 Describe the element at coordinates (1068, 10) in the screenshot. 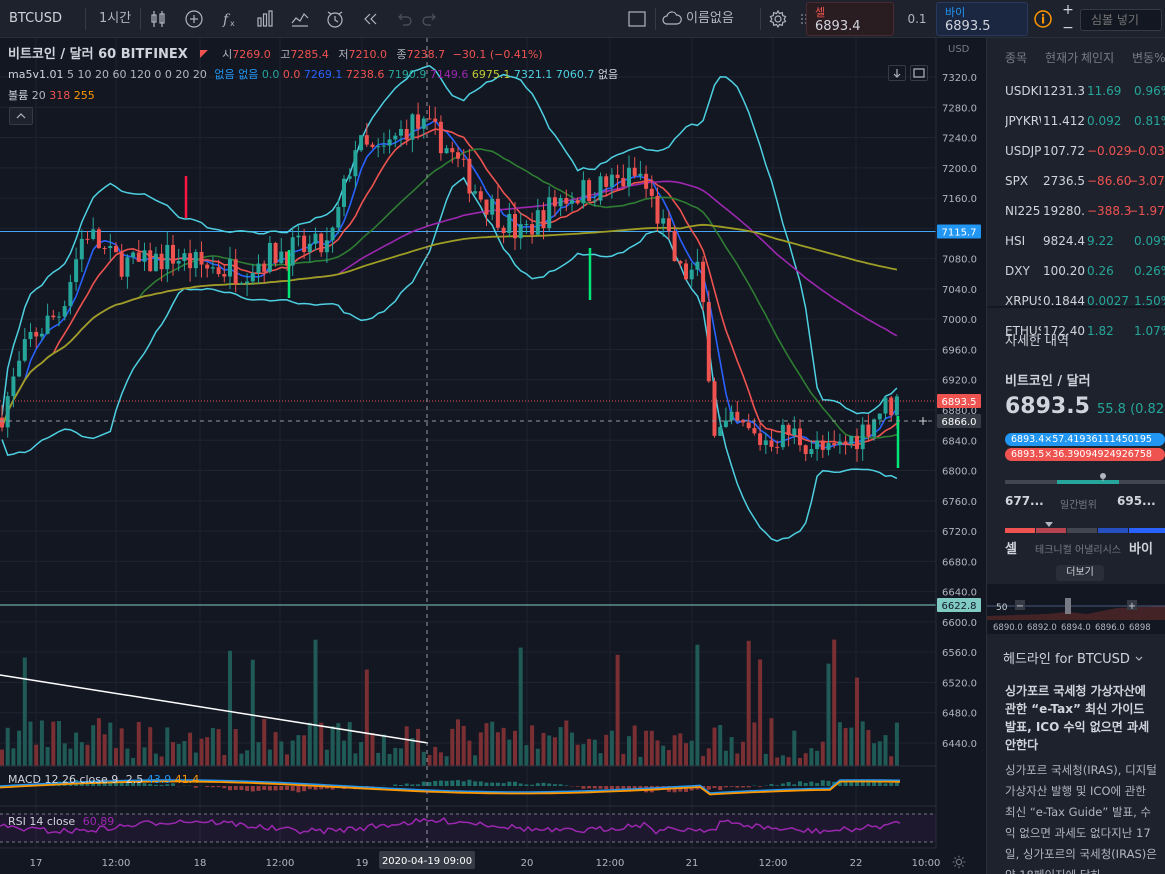

I see `zoom-in-button: +` at that location.